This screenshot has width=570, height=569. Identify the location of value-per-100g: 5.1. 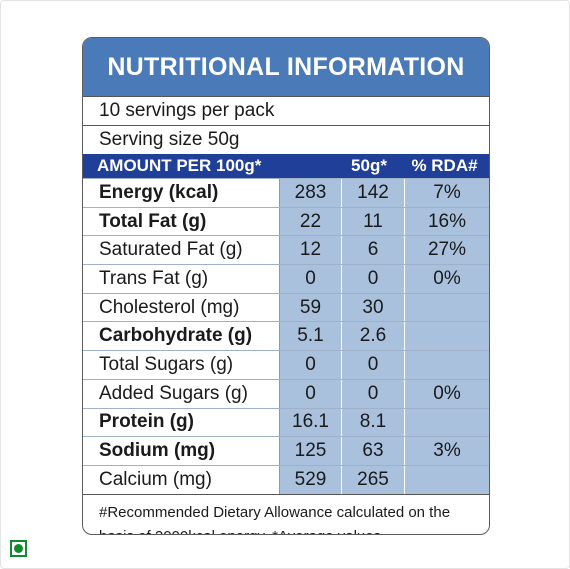
(310, 336).